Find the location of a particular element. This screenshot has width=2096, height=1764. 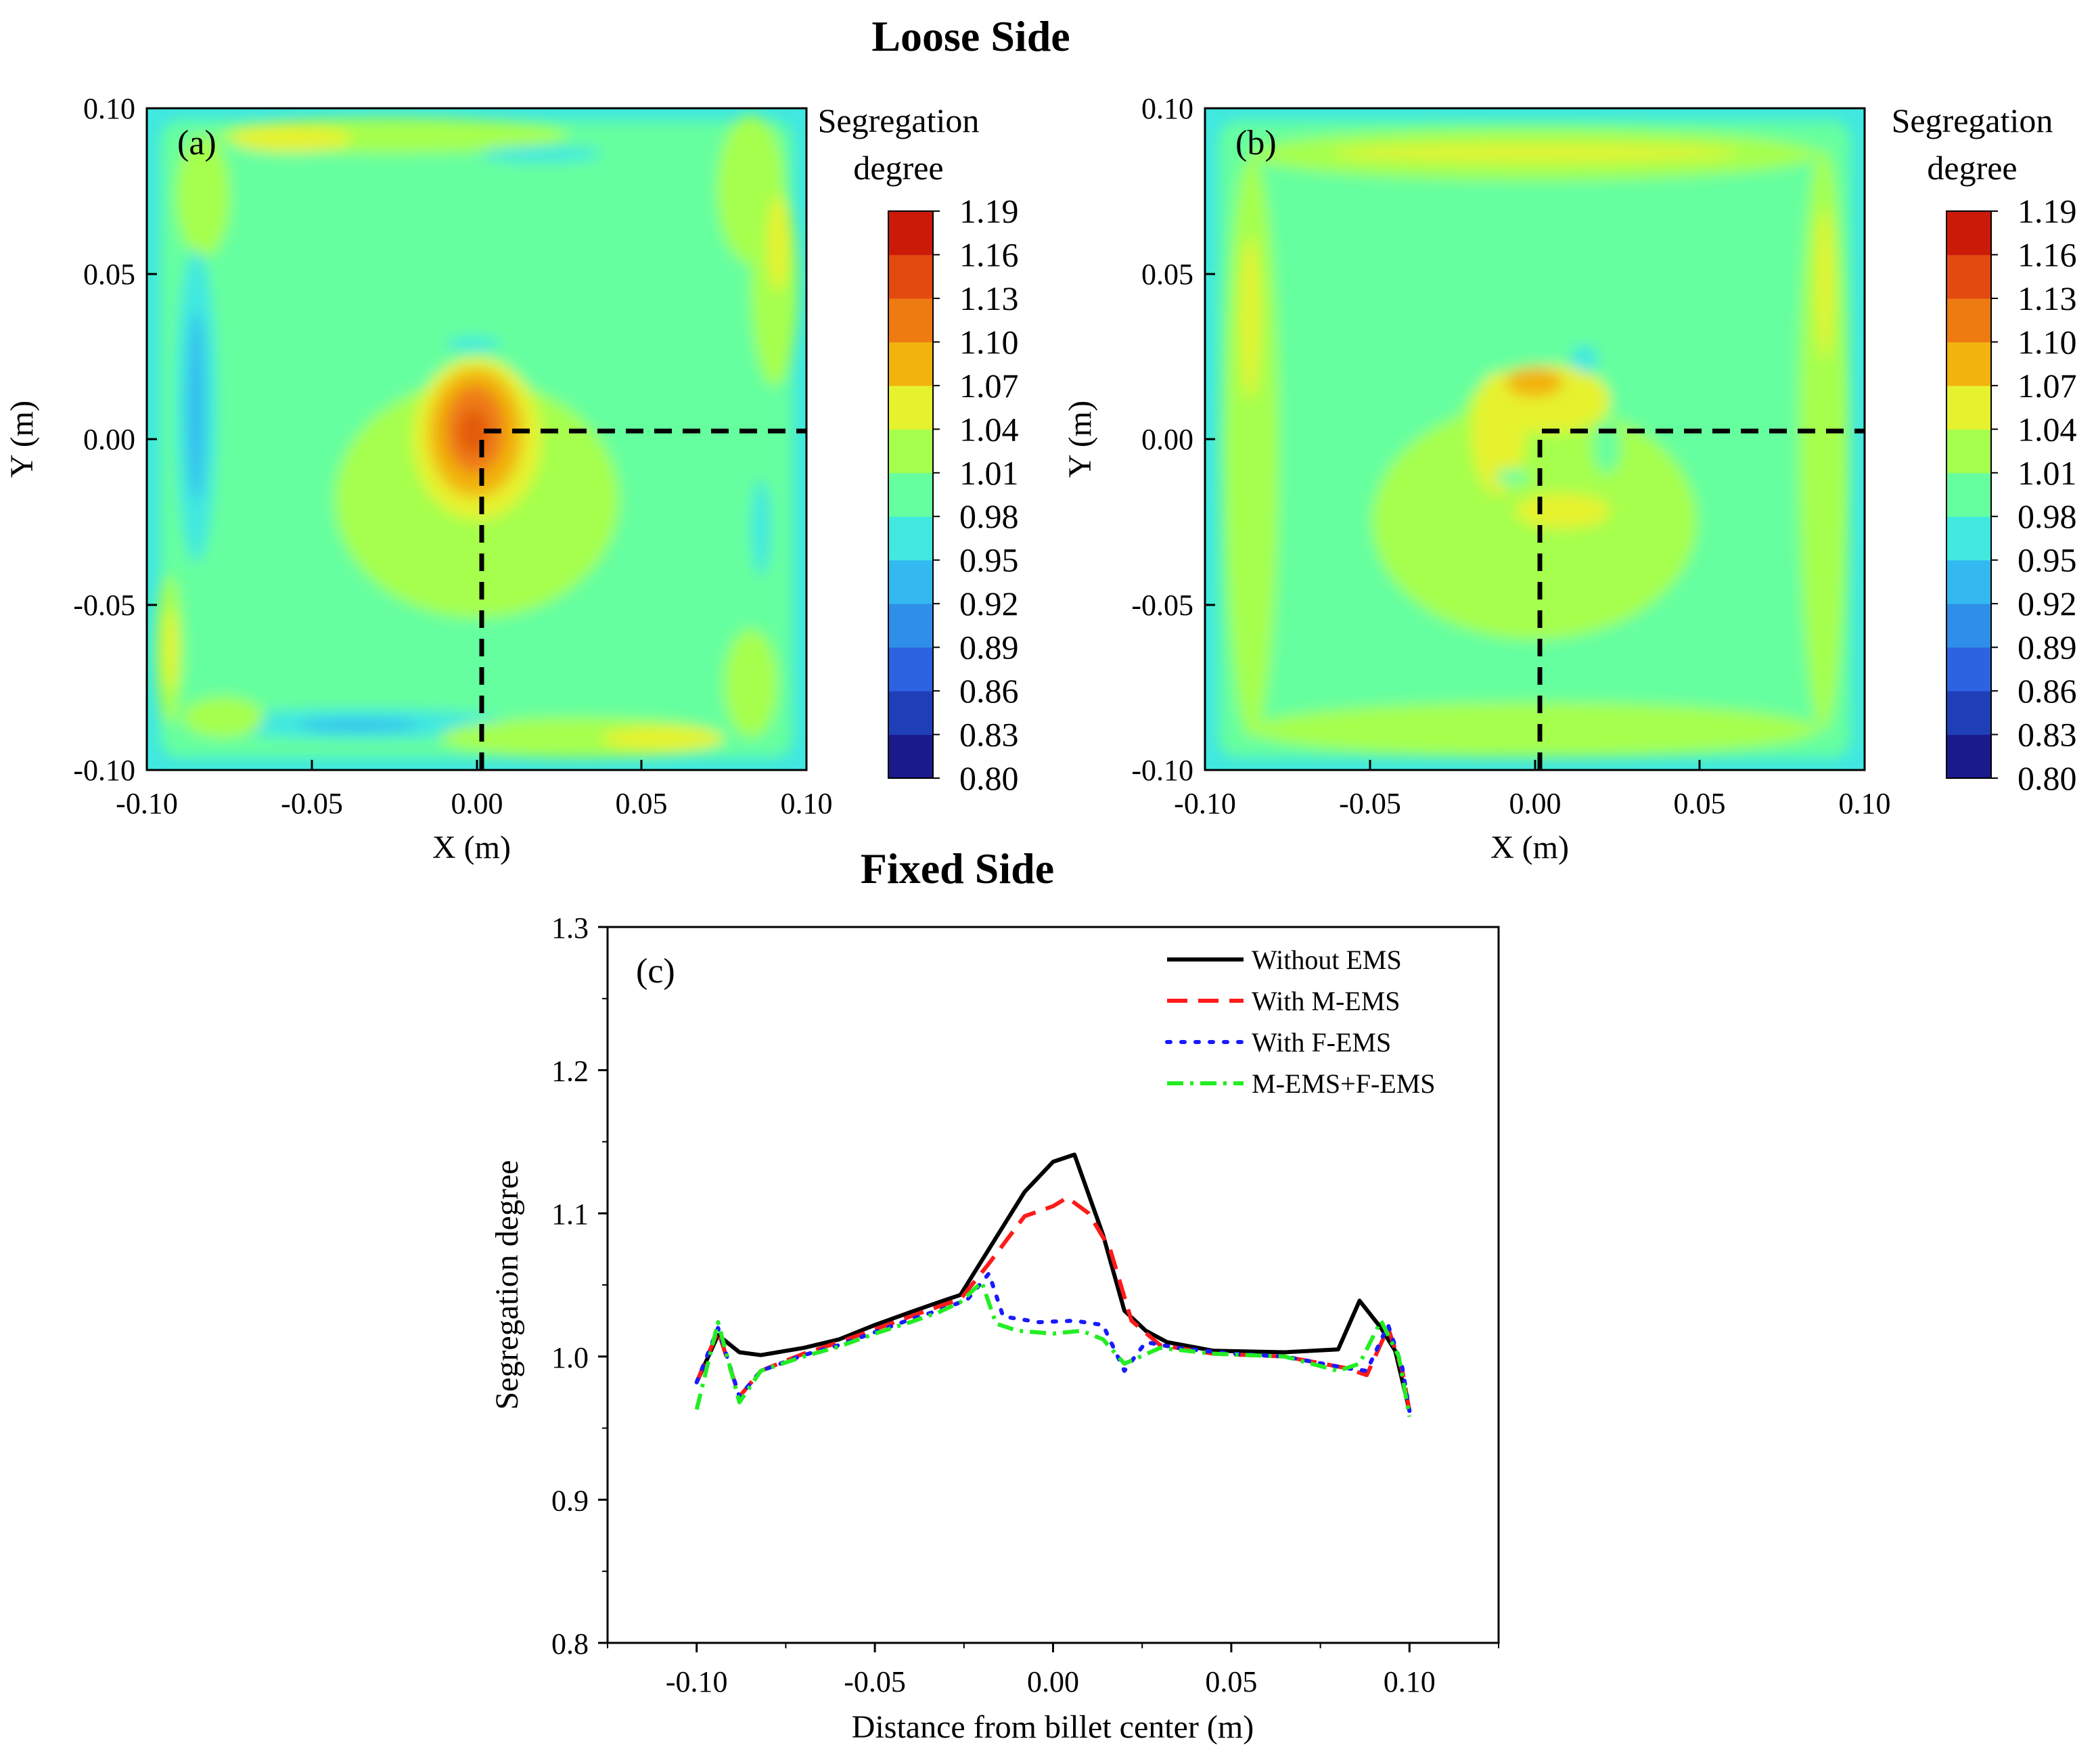

colorbar-tick-label: 1.13 is located at coordinates (989, 298).